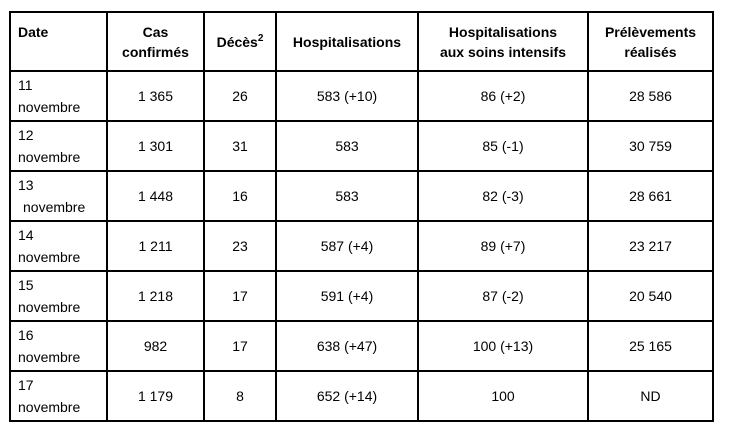 The image size is (735, 427). What do you see at coordinates (260, 38) in the screenshot?
I see `footnote-marker: 2` at bounding box center [260, 38].